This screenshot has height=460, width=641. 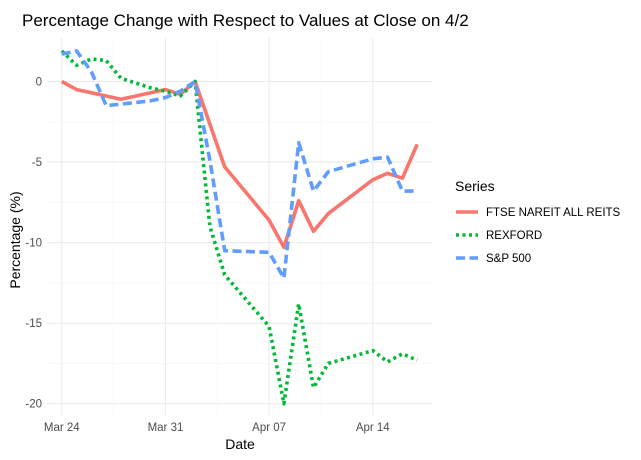 What do you see at coordinates (373, 428) in the screenshot?
I see `x-tick-label: Apr 14` at bounding box center [373, 428].